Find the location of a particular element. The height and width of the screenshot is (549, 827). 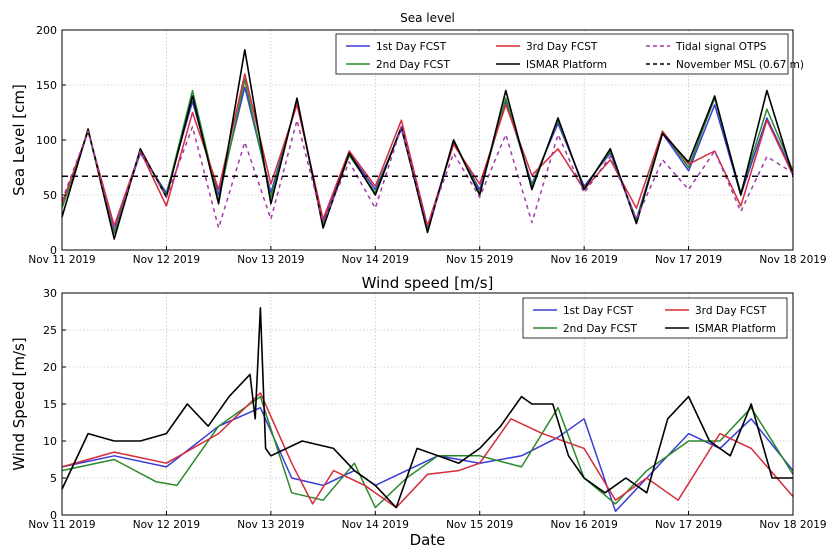

x-axis-label: Date is located at coordinates (428, 540).